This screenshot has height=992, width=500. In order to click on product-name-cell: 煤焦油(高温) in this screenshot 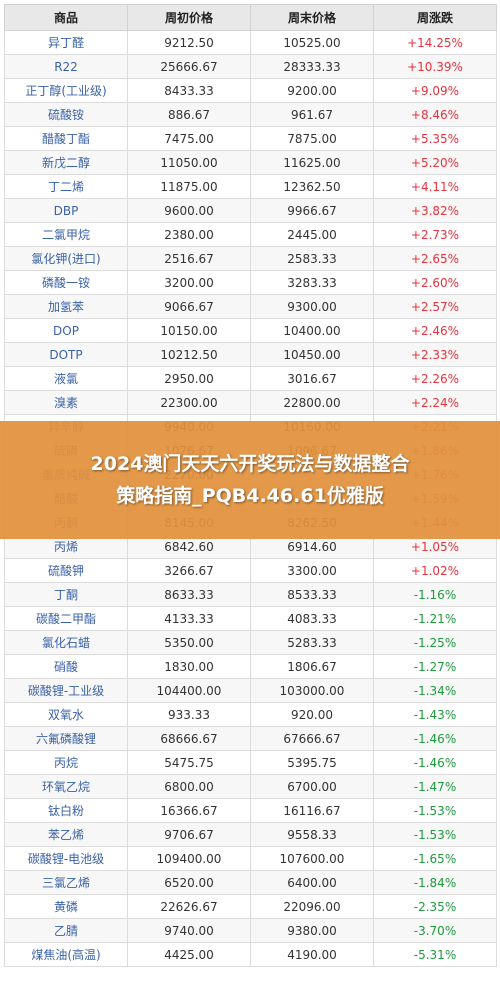, I will do `click(66, 954)`.